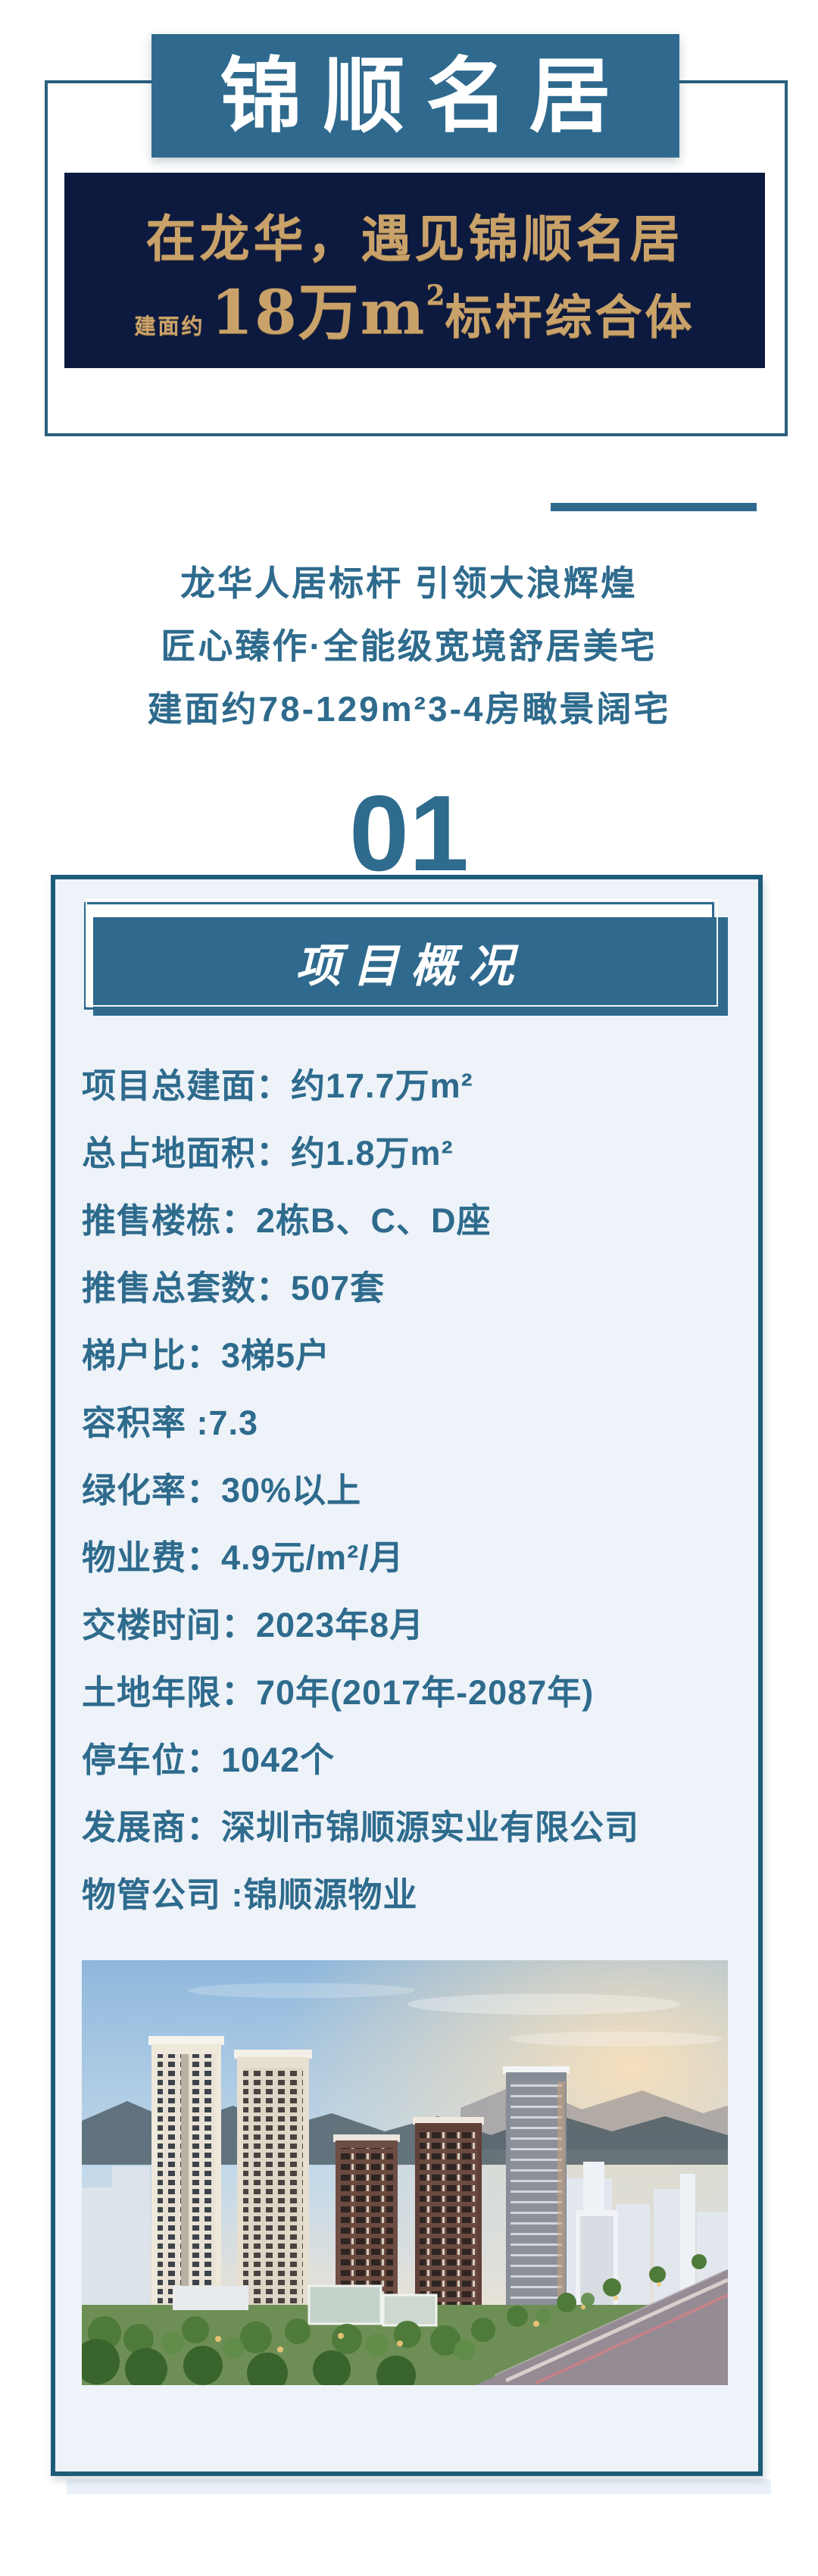 The image size is (818, 2576). I want to click on info-item-plot-ratio: 容积率 :7.3, so click(170, 1423).